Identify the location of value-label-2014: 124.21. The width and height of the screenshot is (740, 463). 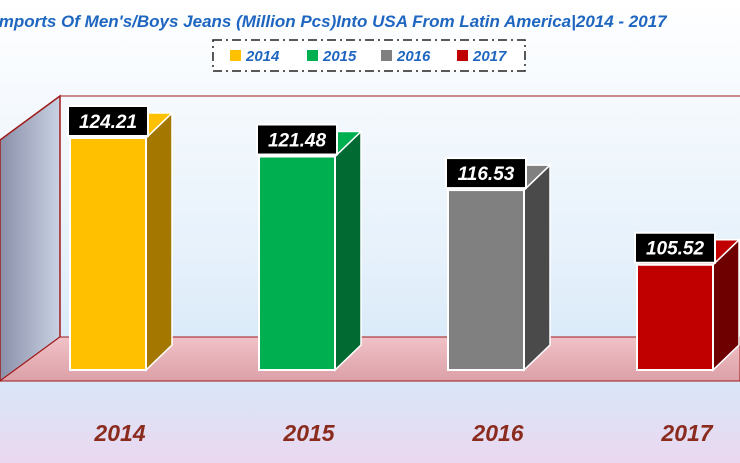
(108, 121).